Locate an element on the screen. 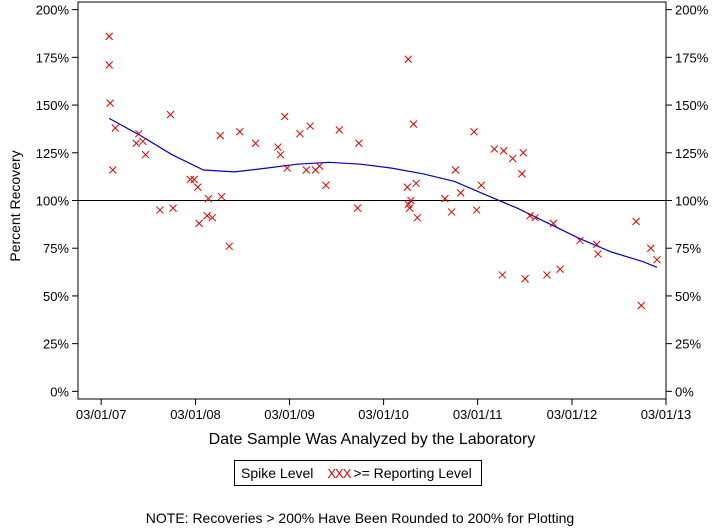  y-tick-label-right: 100% is located at coordinates (692, 201).